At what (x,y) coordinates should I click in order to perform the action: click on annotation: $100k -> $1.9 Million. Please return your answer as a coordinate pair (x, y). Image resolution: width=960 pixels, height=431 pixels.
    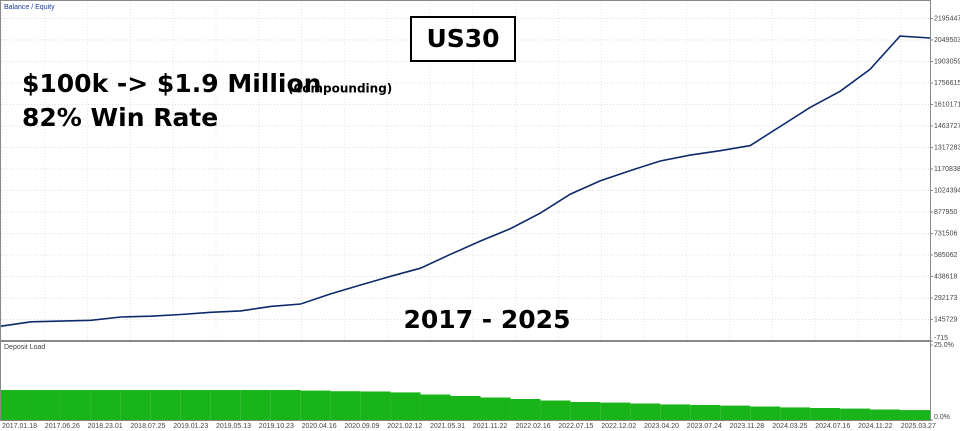
    Looking at the image, I should click on (171, 83).